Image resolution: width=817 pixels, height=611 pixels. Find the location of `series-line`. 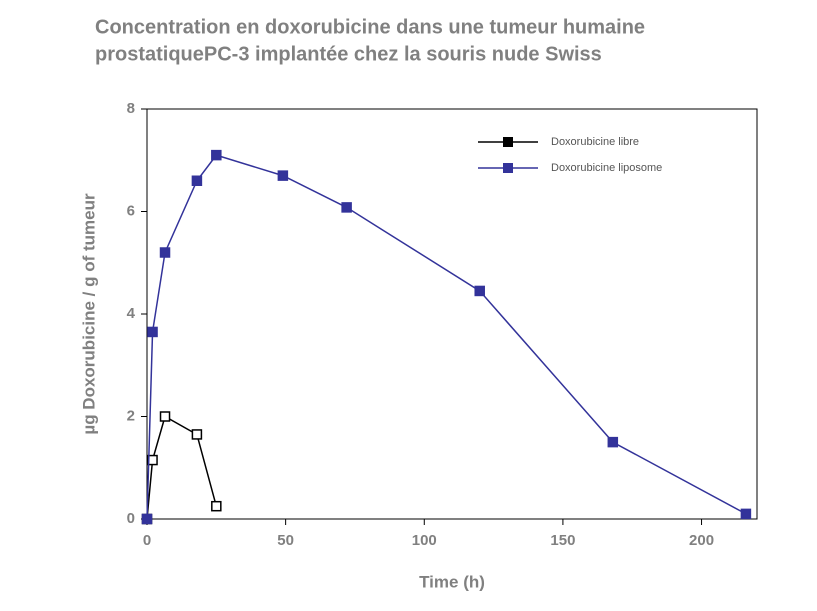

series-line is located at coordinates (182, 467).